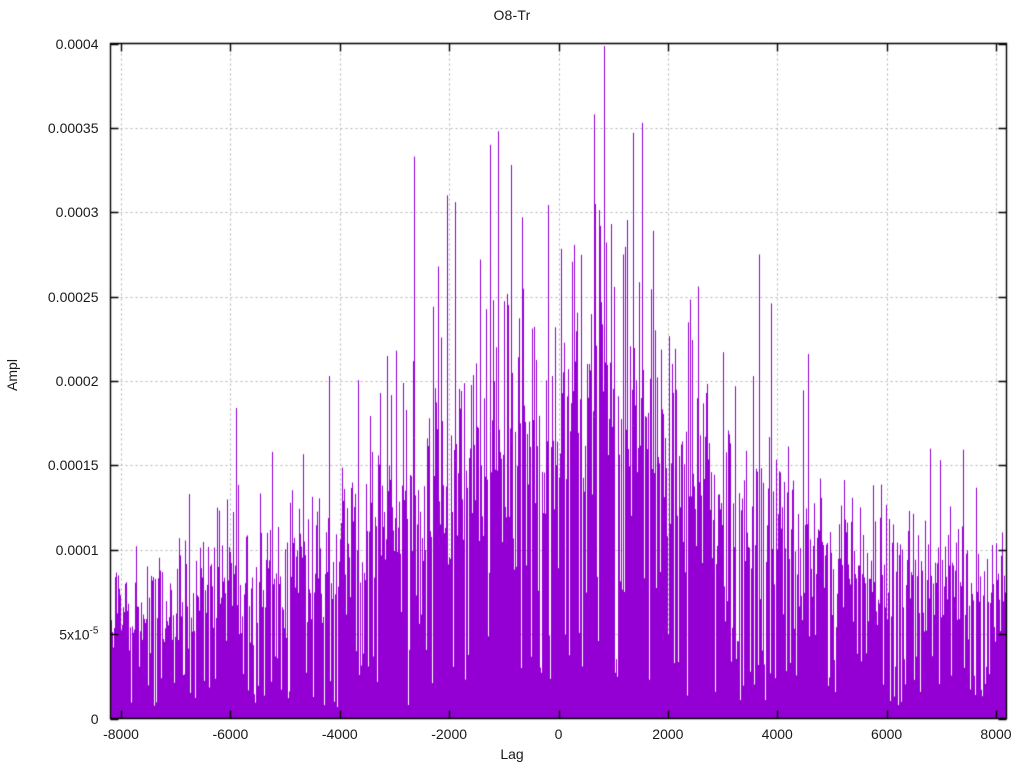  Describe the element at coordinates (94, 718) in the screenshot. I see `y-tick-label: 0` at that location.